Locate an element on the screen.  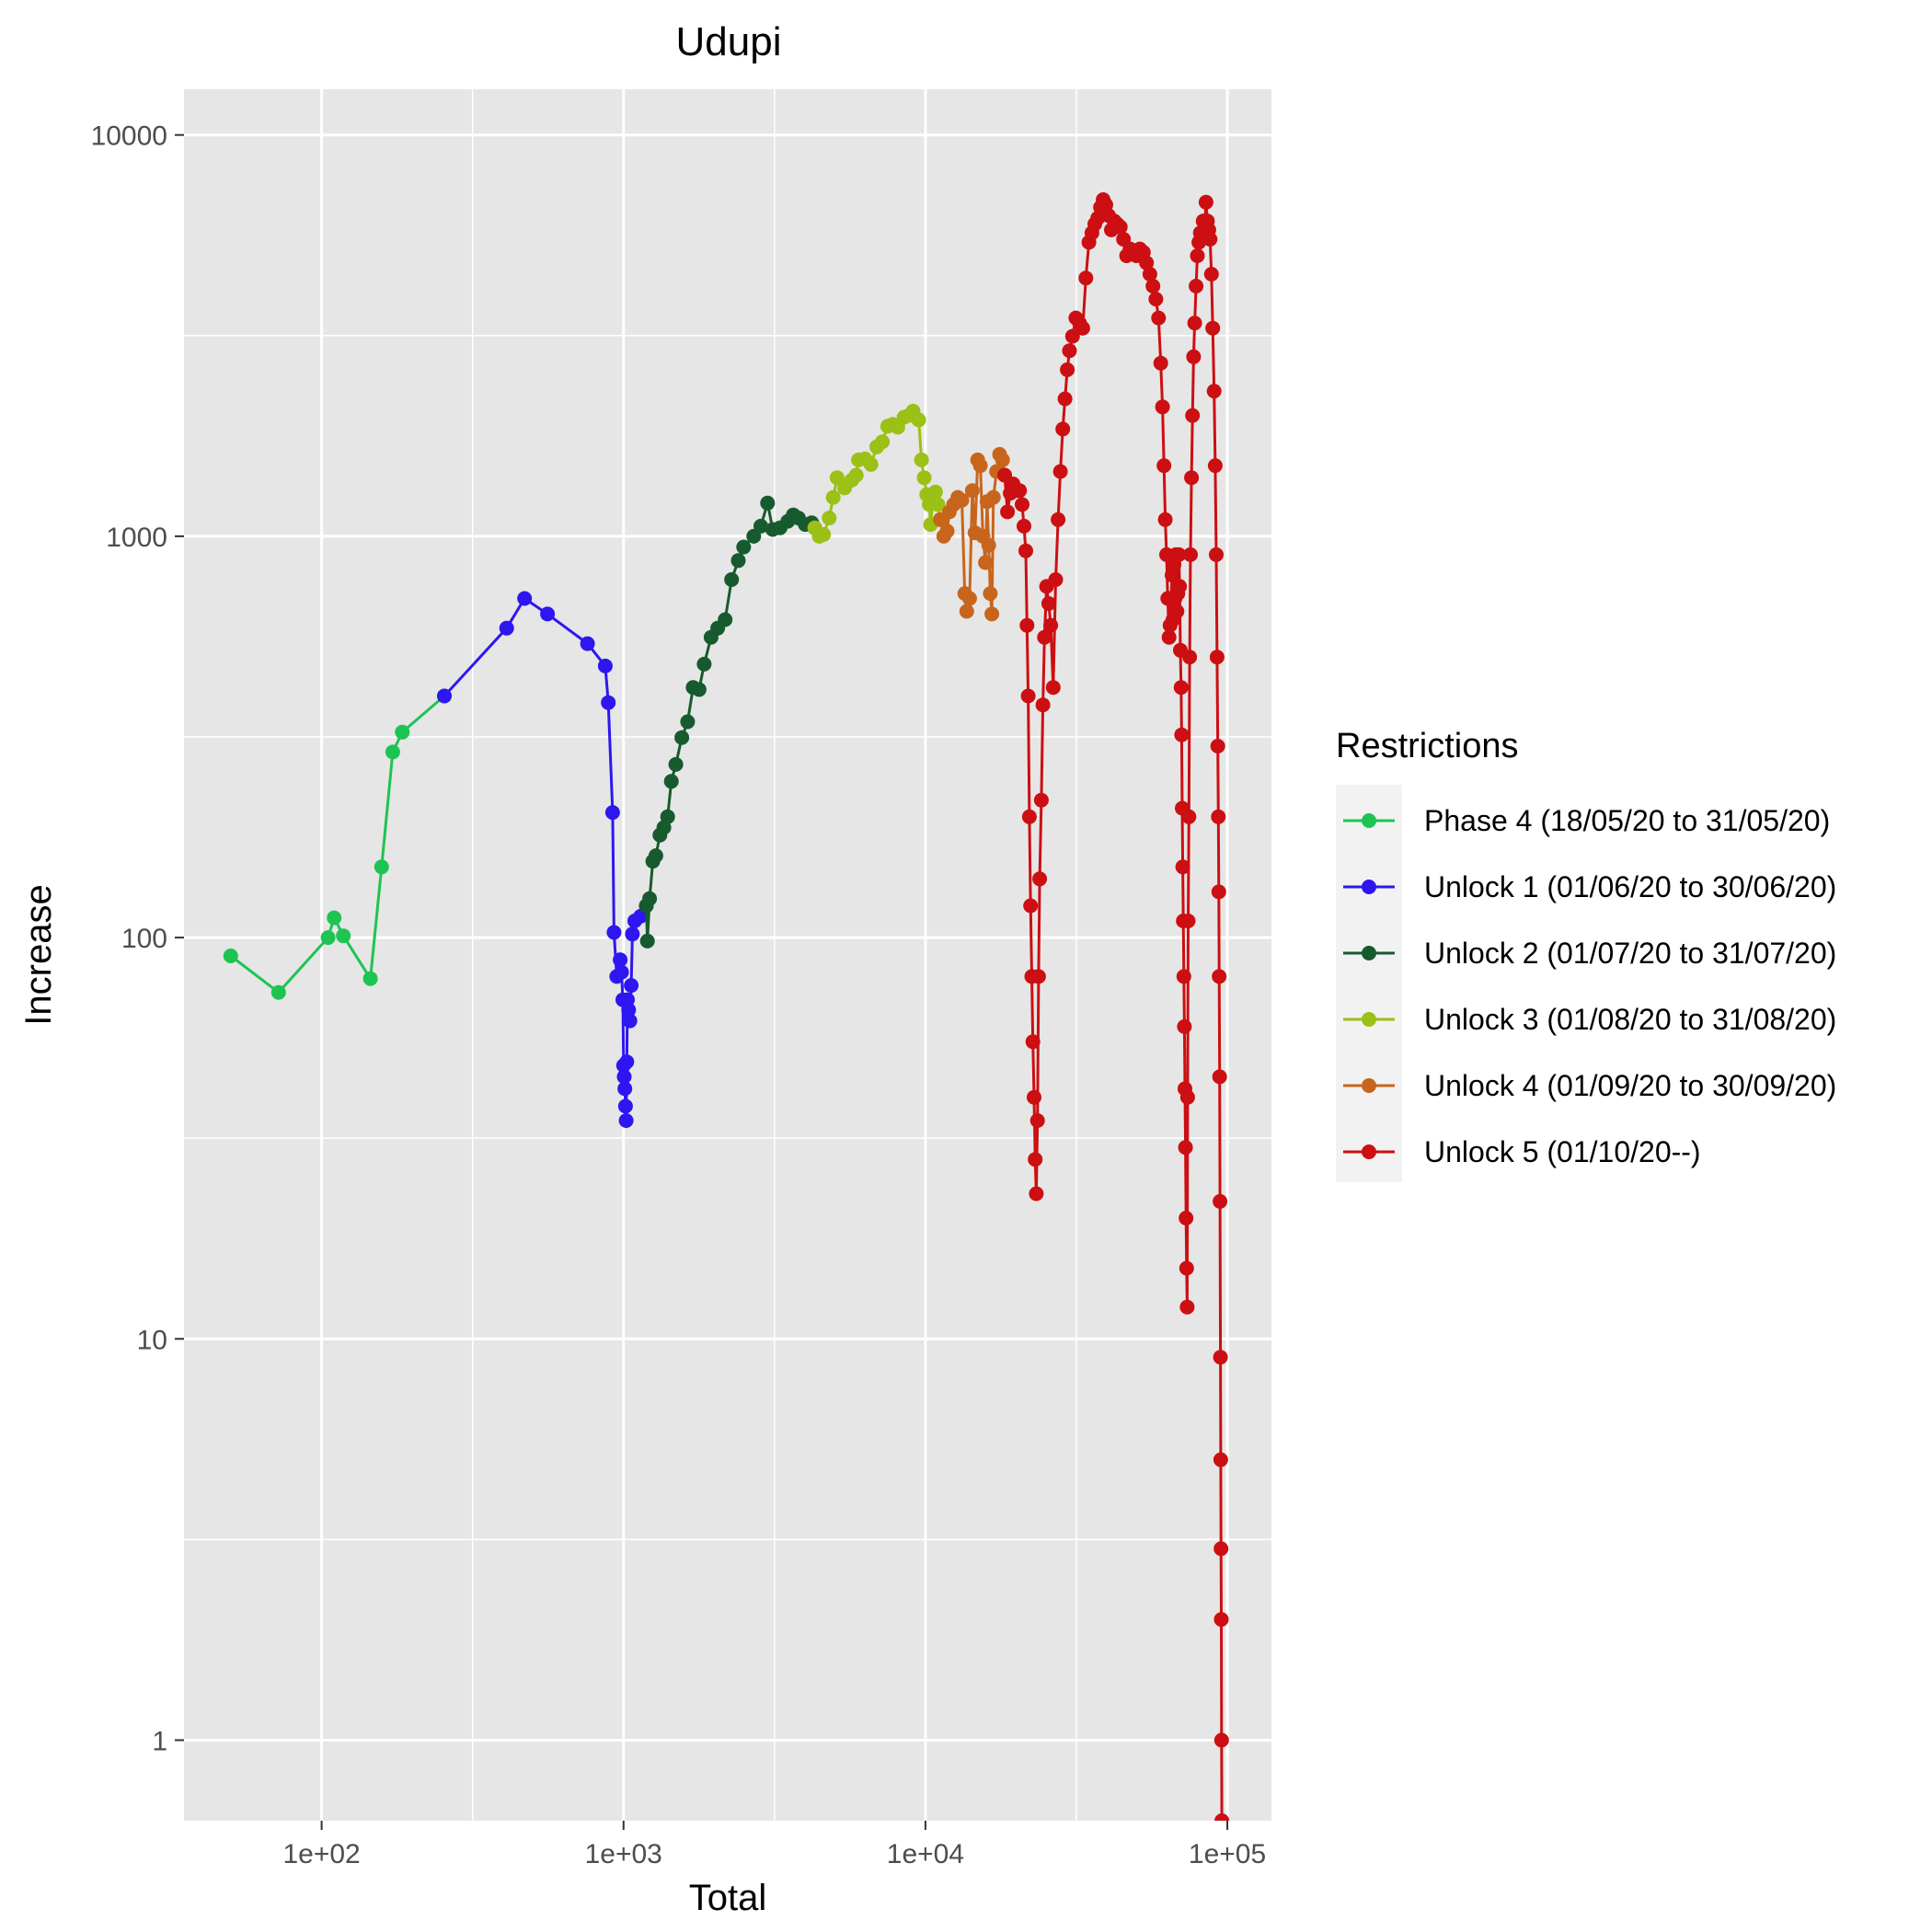
legend-item: Unlock 2 (01/07/20 to 31/07/20) is located at coordinates (1589, 953).